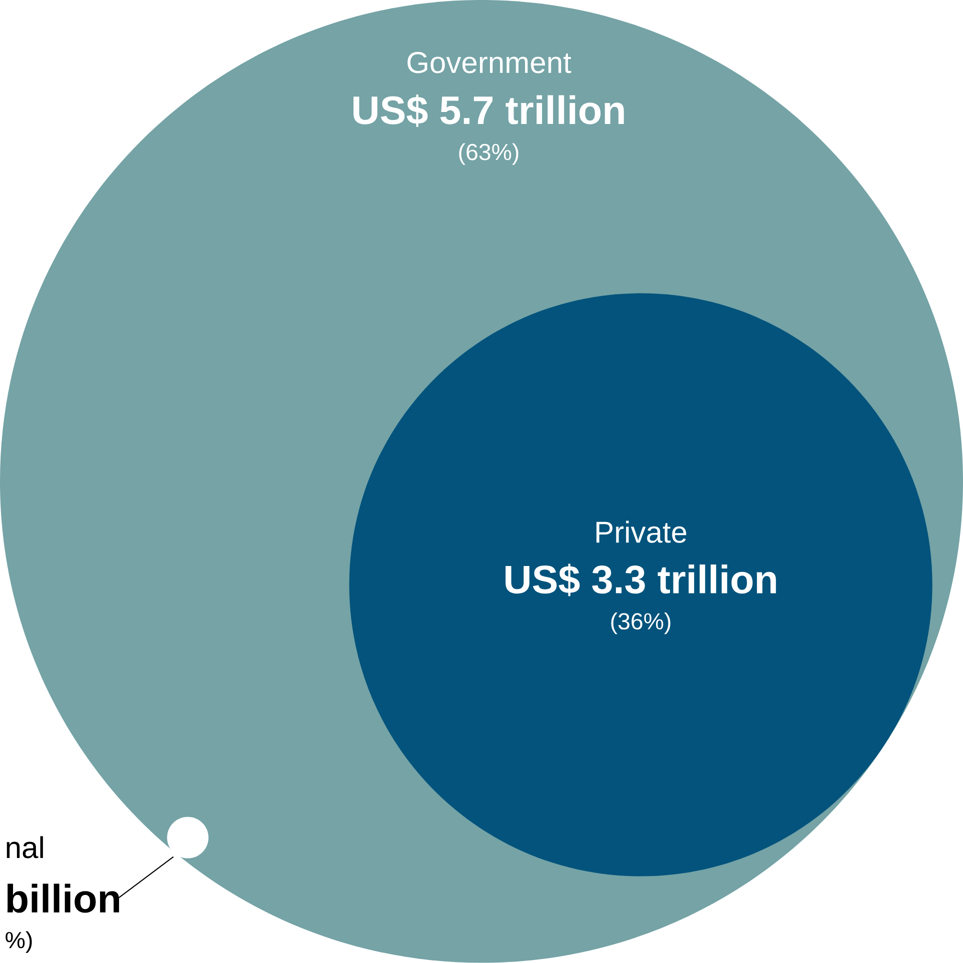  Describe the element at coordinates (24, 847) in the screenshot. I see `text: nal` at that location.